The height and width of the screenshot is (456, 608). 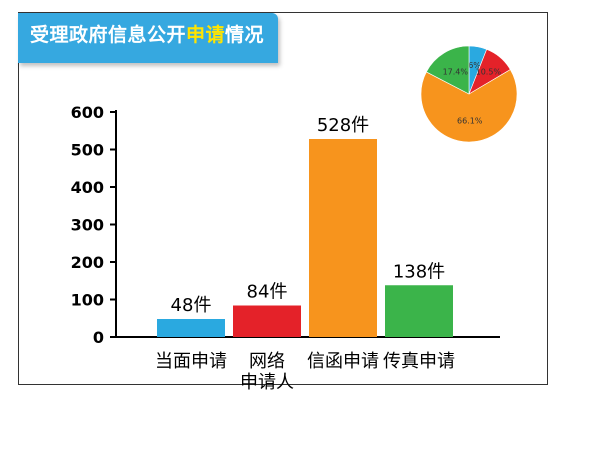 What do you see at coordinates (474, 65) in the screenshot?
I see `pie-slice-label: 6%` at bounding box center [474, 65].